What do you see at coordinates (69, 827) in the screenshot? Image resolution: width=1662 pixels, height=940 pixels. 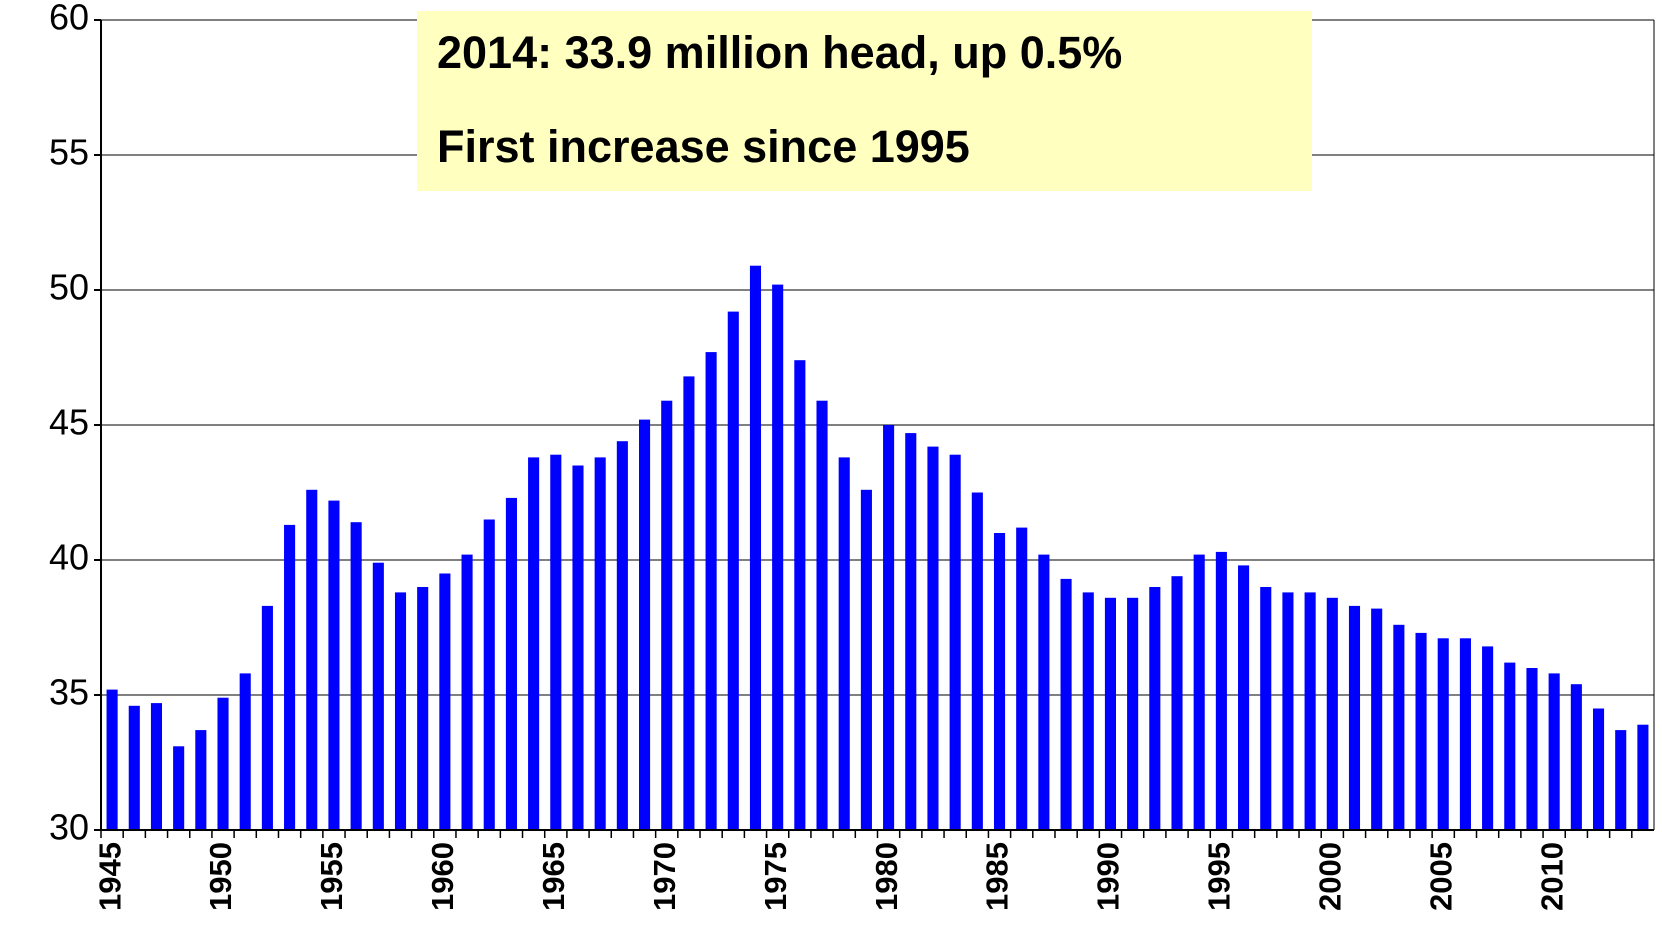 I see `y-tick-label: 30` at bounding box center [69, 827].